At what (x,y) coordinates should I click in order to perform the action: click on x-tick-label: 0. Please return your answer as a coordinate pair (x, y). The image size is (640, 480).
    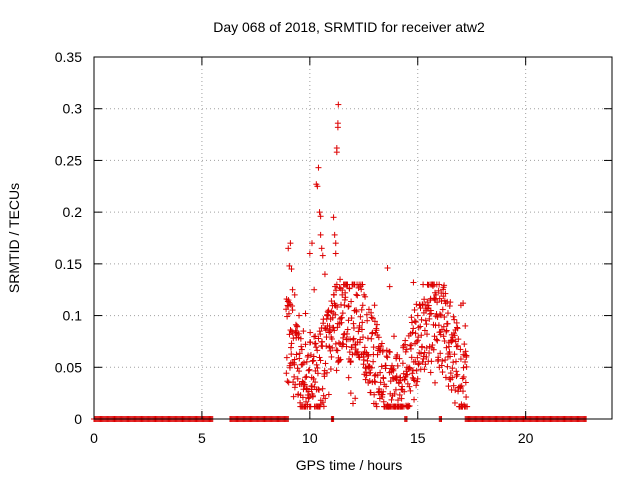
    Looking at the image, I should click on (94, 438).